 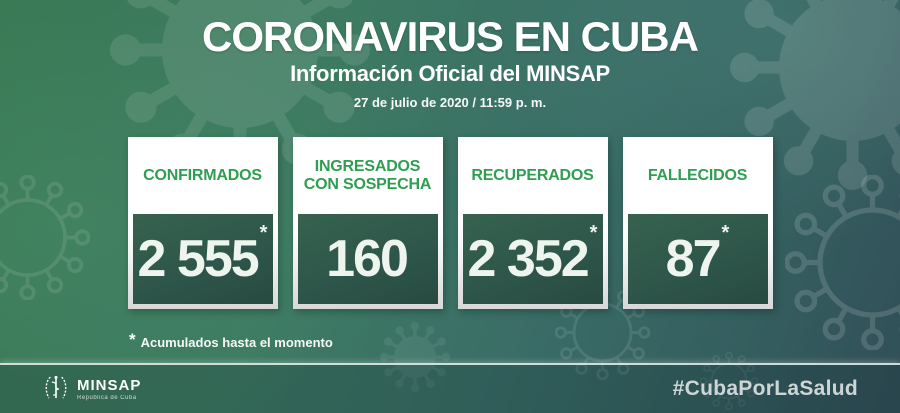 I want to click on minsap-logo-subtext: República de Cuba, so click(x=107, y=397).